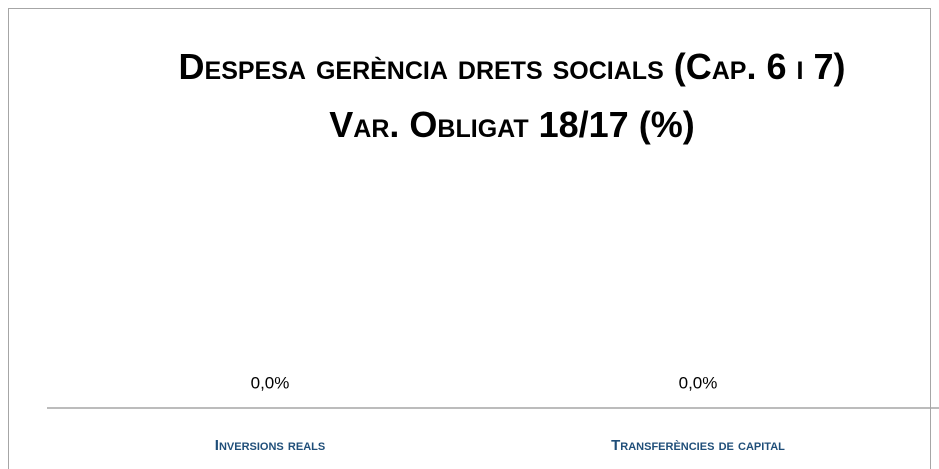  What do you see at coordinates (698, 445) in the screenshot?
I see `x-tick-label: Transferències de capital` at bounding box center [698, 445].